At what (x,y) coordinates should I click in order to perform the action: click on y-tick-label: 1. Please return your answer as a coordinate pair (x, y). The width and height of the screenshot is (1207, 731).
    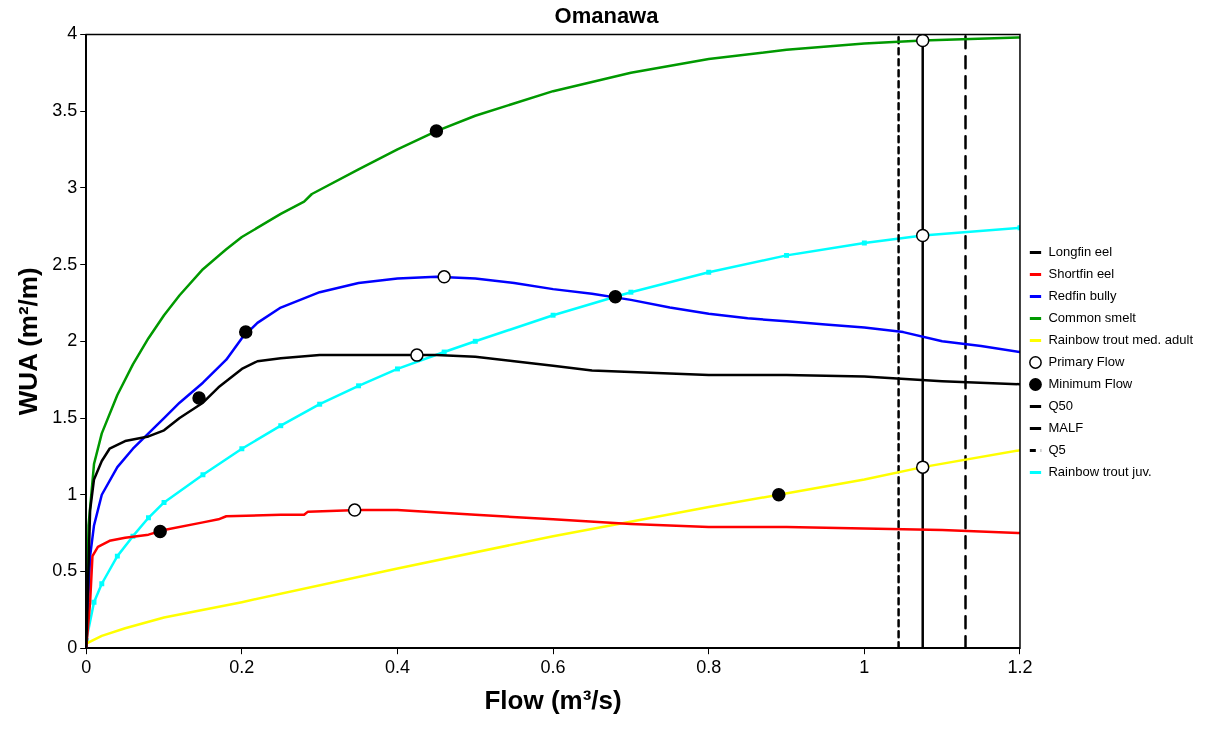
    Looking at the image, I should click on (72, 493).